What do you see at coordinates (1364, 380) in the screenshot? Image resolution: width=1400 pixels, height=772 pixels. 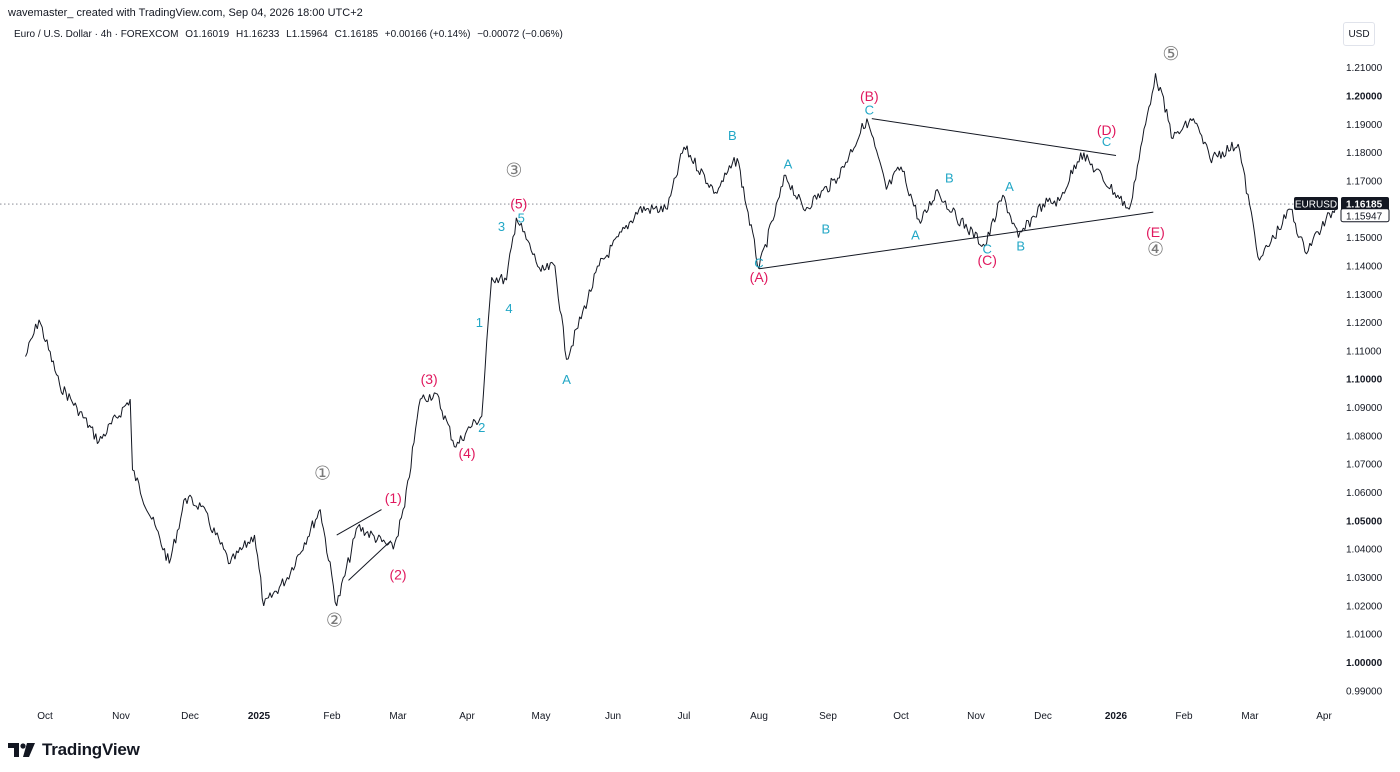 I see `price-axis-label: 1.10000` at bounding box center [1364, 380].